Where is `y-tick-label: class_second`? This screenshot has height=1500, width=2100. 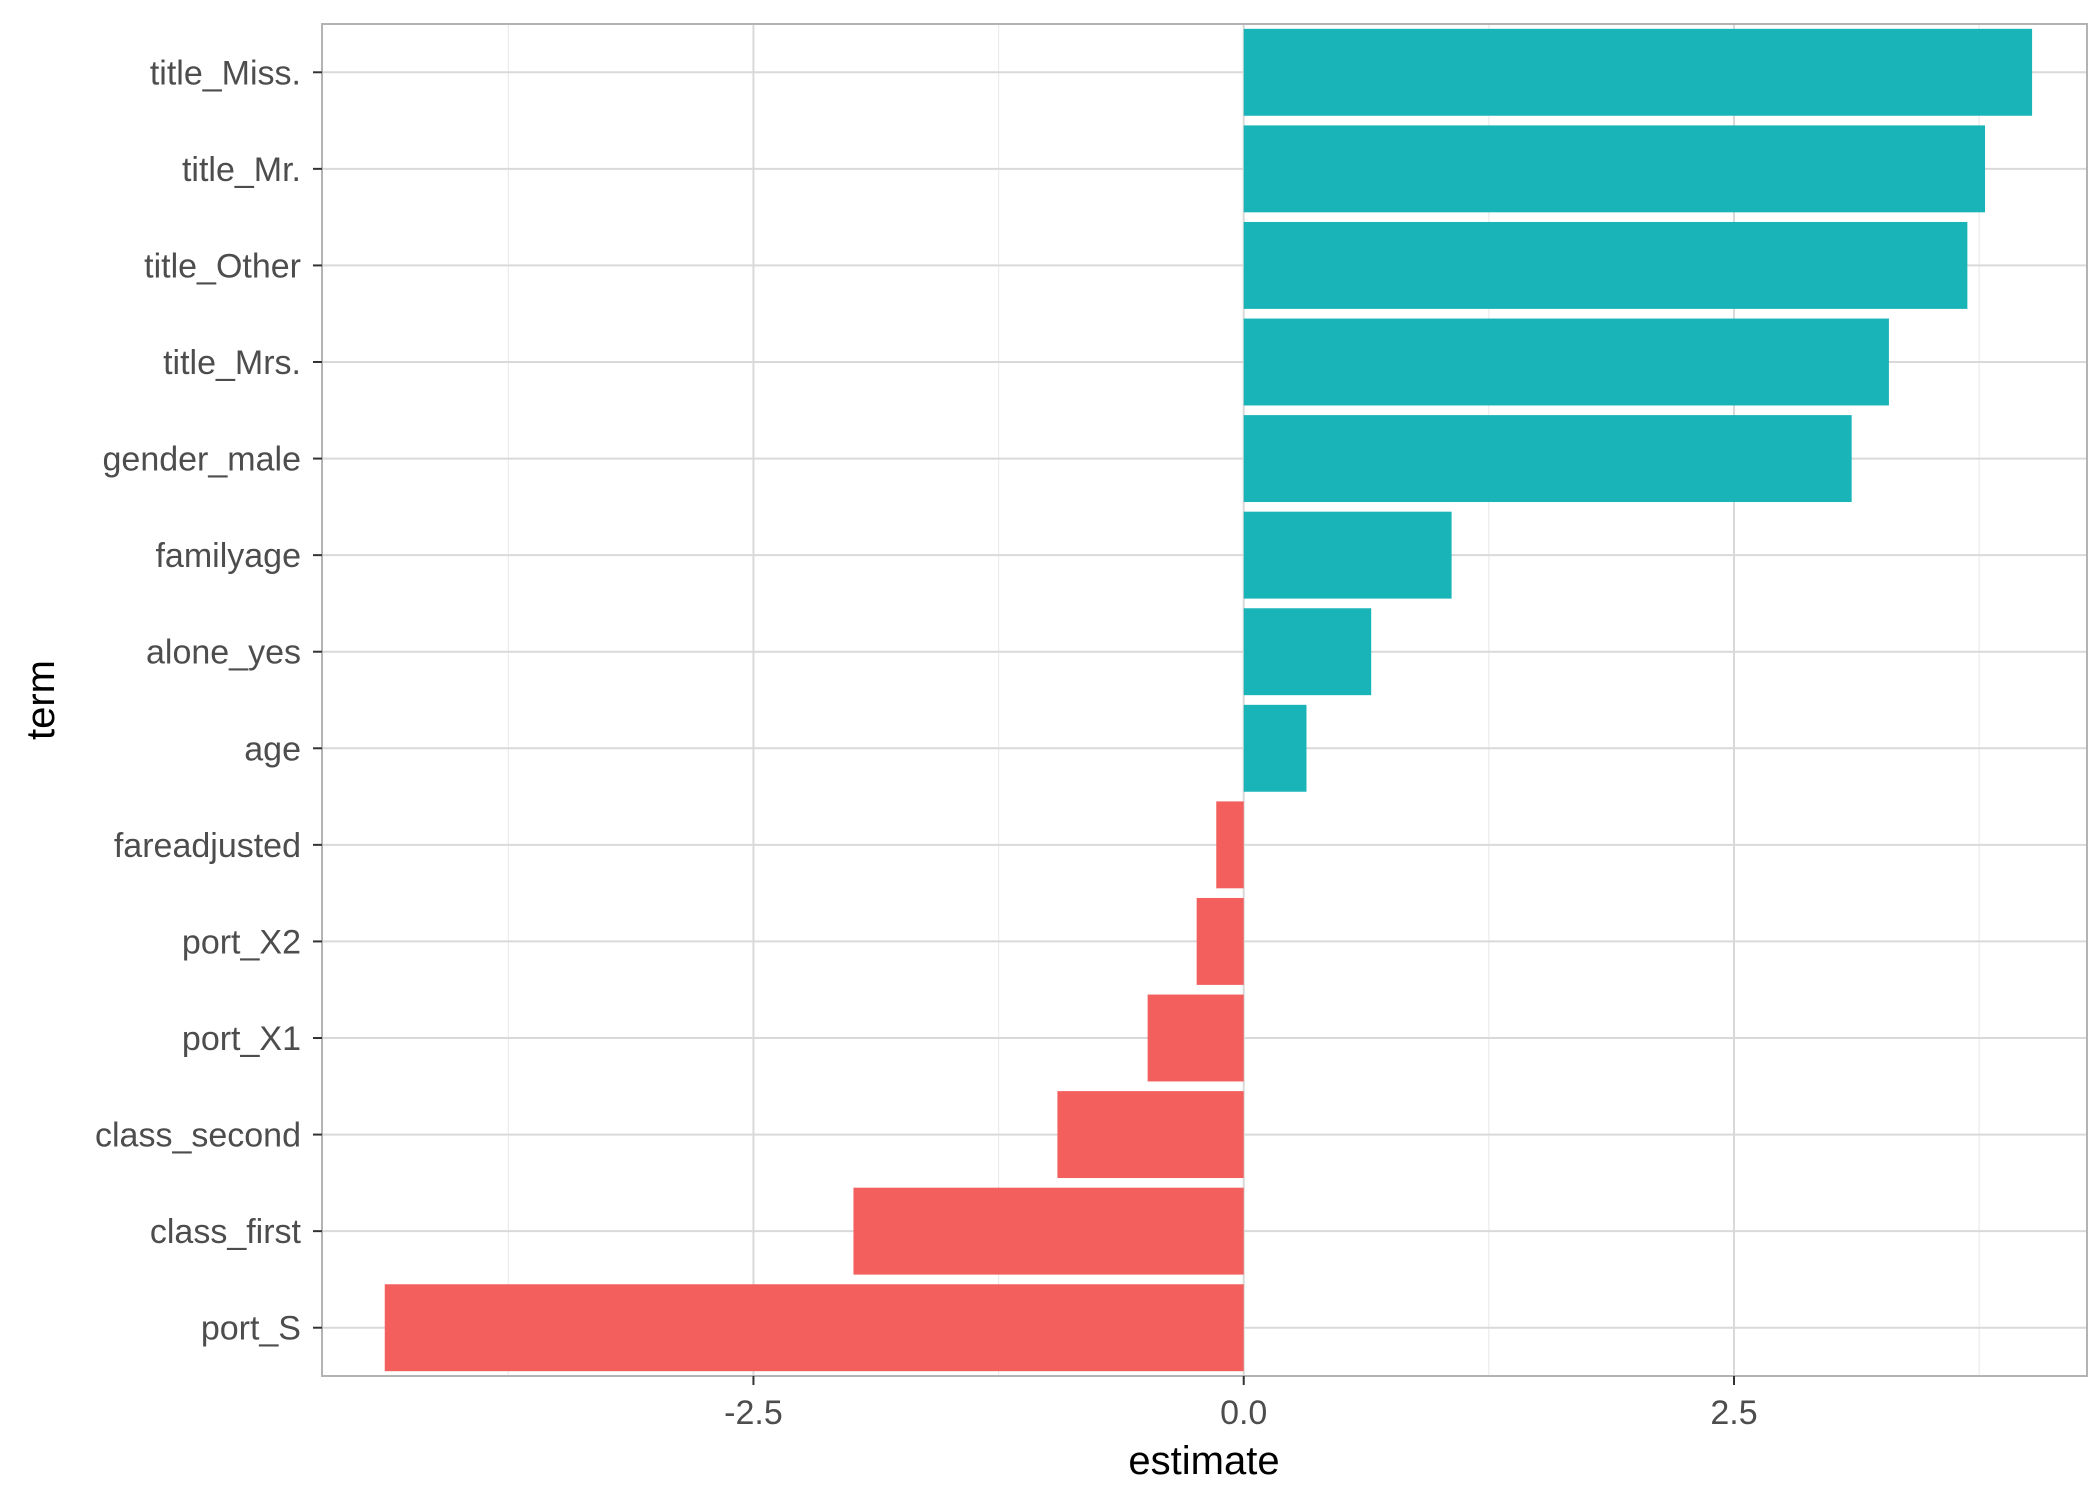
y-tick-label: class_second is located at coordinates (198, 1136).